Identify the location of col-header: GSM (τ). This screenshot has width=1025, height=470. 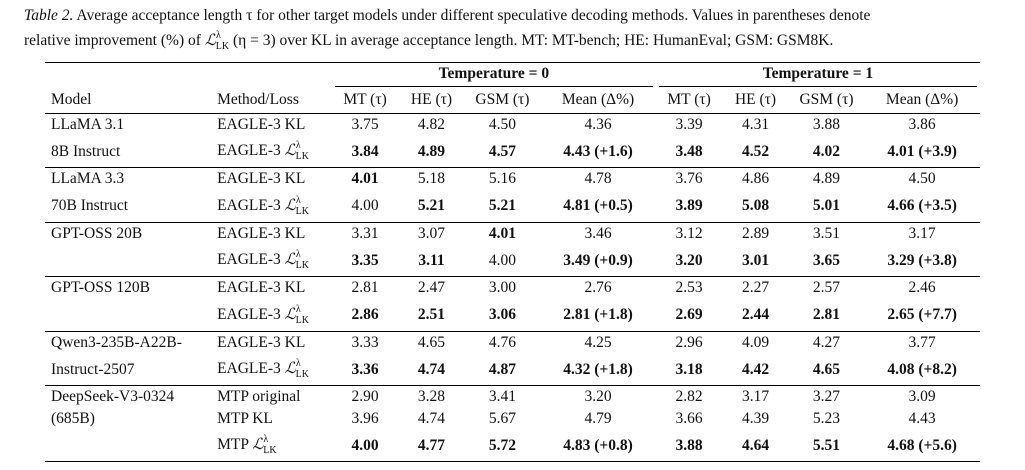
(826, 100).